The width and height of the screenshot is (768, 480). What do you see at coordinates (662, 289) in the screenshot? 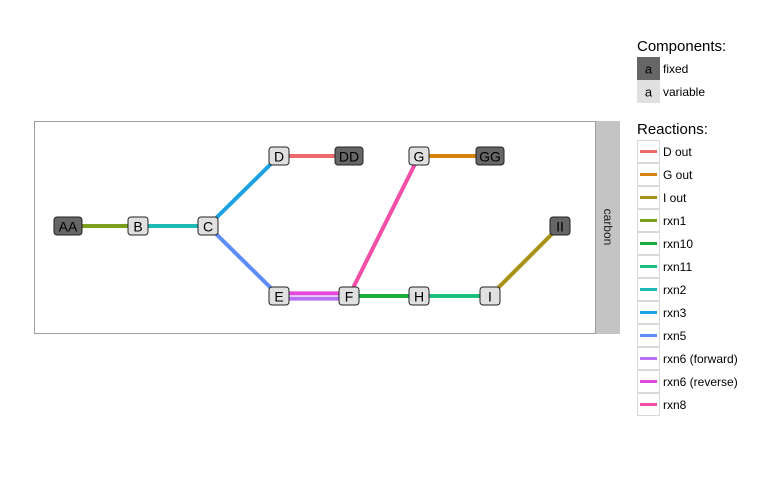
I see `reactions-legend-item-rxn2: rxn2` at bounding box center [662, 289].